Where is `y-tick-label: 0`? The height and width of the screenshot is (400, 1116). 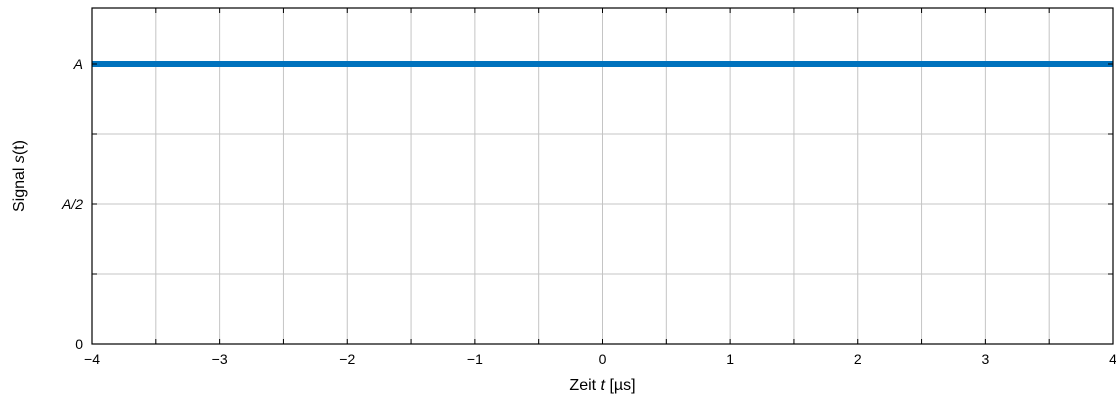 y-tick-label: 0 is located at coordinates (79, 344).